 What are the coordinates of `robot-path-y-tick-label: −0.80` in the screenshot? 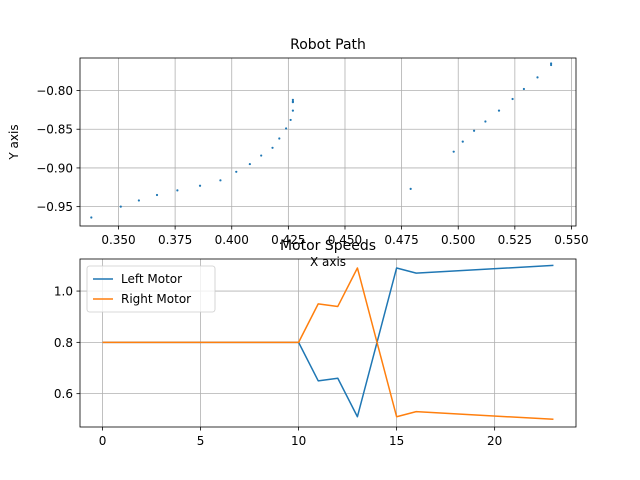 It's located at (54, 91).